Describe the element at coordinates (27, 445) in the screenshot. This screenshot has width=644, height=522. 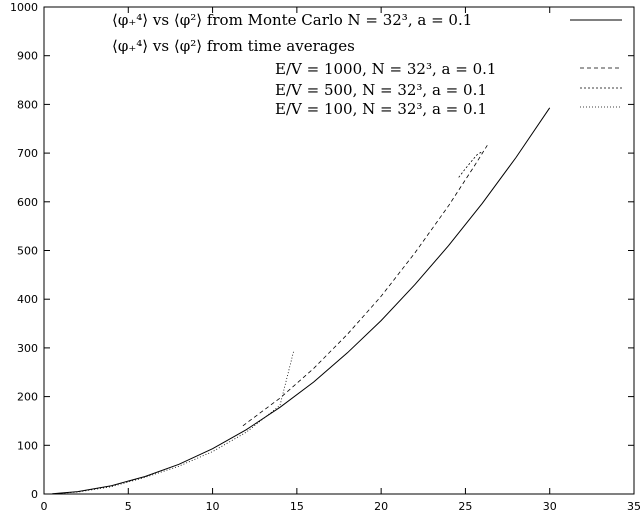
I see `y-tick-label: 100` at that location.